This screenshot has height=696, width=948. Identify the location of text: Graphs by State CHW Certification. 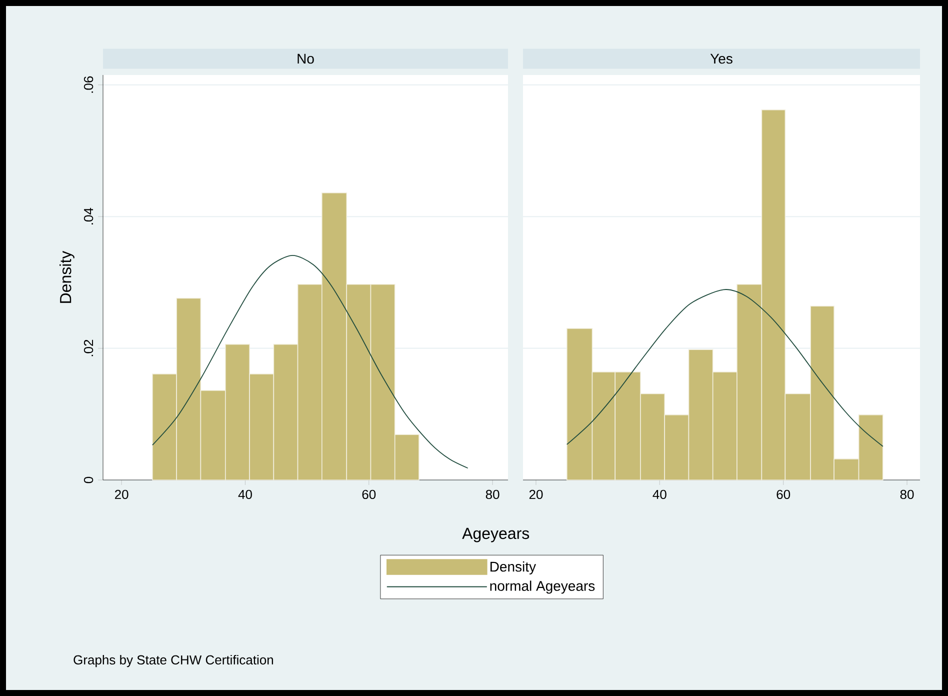
(174, 661).